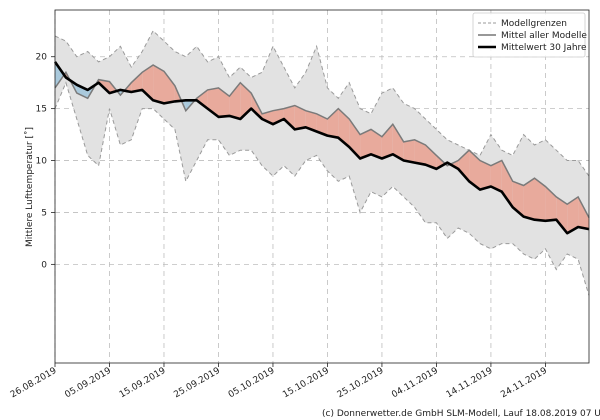 The width and height of the screenshot is (600, 420). What do you see at coordinates (42, 58) in the screenshot?
I see `y-tick-label: 20` at bounding box center [42, 58].